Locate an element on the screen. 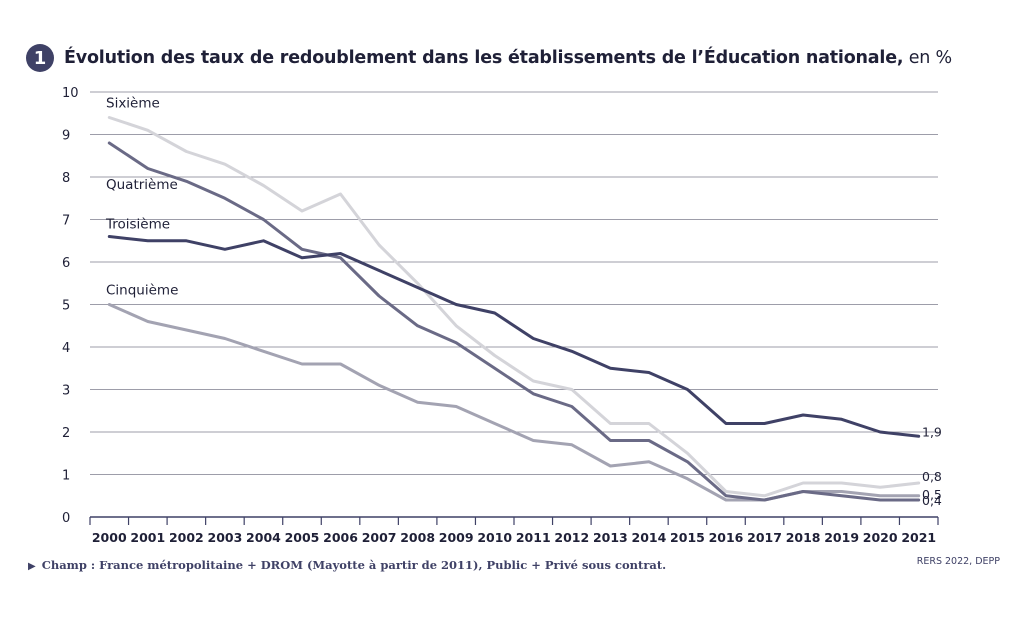 Image resolution: width=1020 pixels, height=623 pixels. series-label: Sixième is located at coordinates (133, 104).